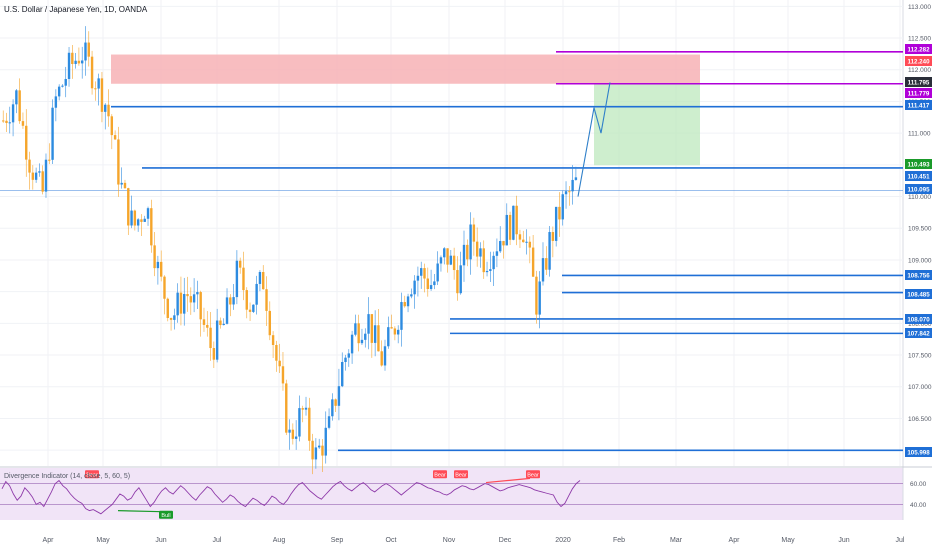 This screenshot has height=550, width=932. What do you see at coordinates (291, 497) in the screenshot?
I see `indicator-line` at bounding box center [291, 497].